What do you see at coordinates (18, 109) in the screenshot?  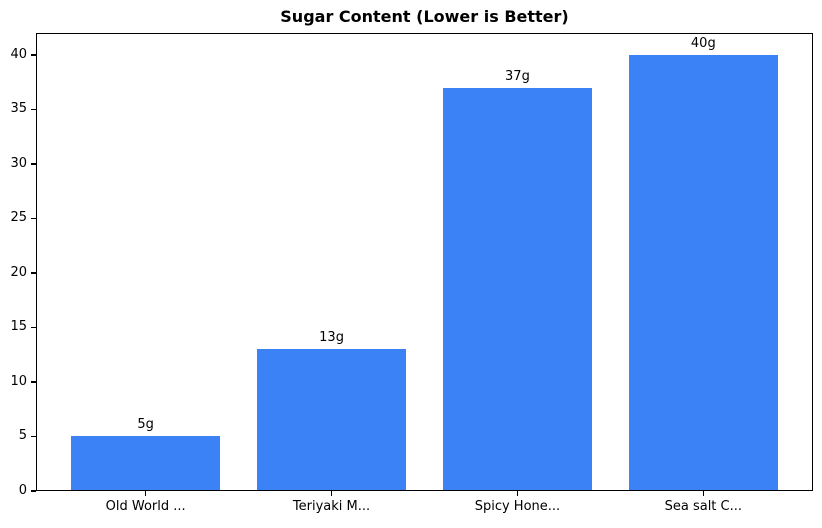 I see `y-tick-label: 35` at bounding box center [18, 109].